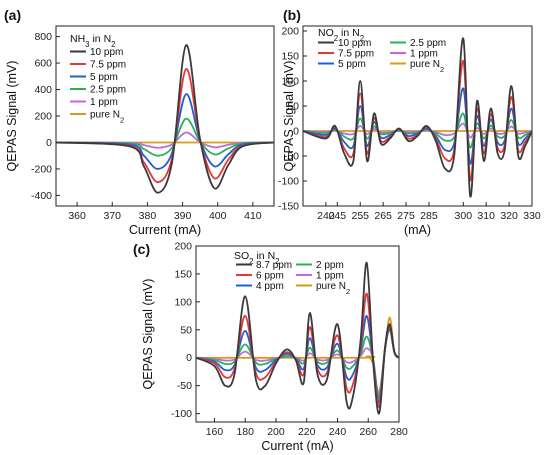 The width and height of the screenshot is (550, 455). Describe the element at coordinates (43, 64) in the screenshot. I see `y-tick-label: 600` at that location.